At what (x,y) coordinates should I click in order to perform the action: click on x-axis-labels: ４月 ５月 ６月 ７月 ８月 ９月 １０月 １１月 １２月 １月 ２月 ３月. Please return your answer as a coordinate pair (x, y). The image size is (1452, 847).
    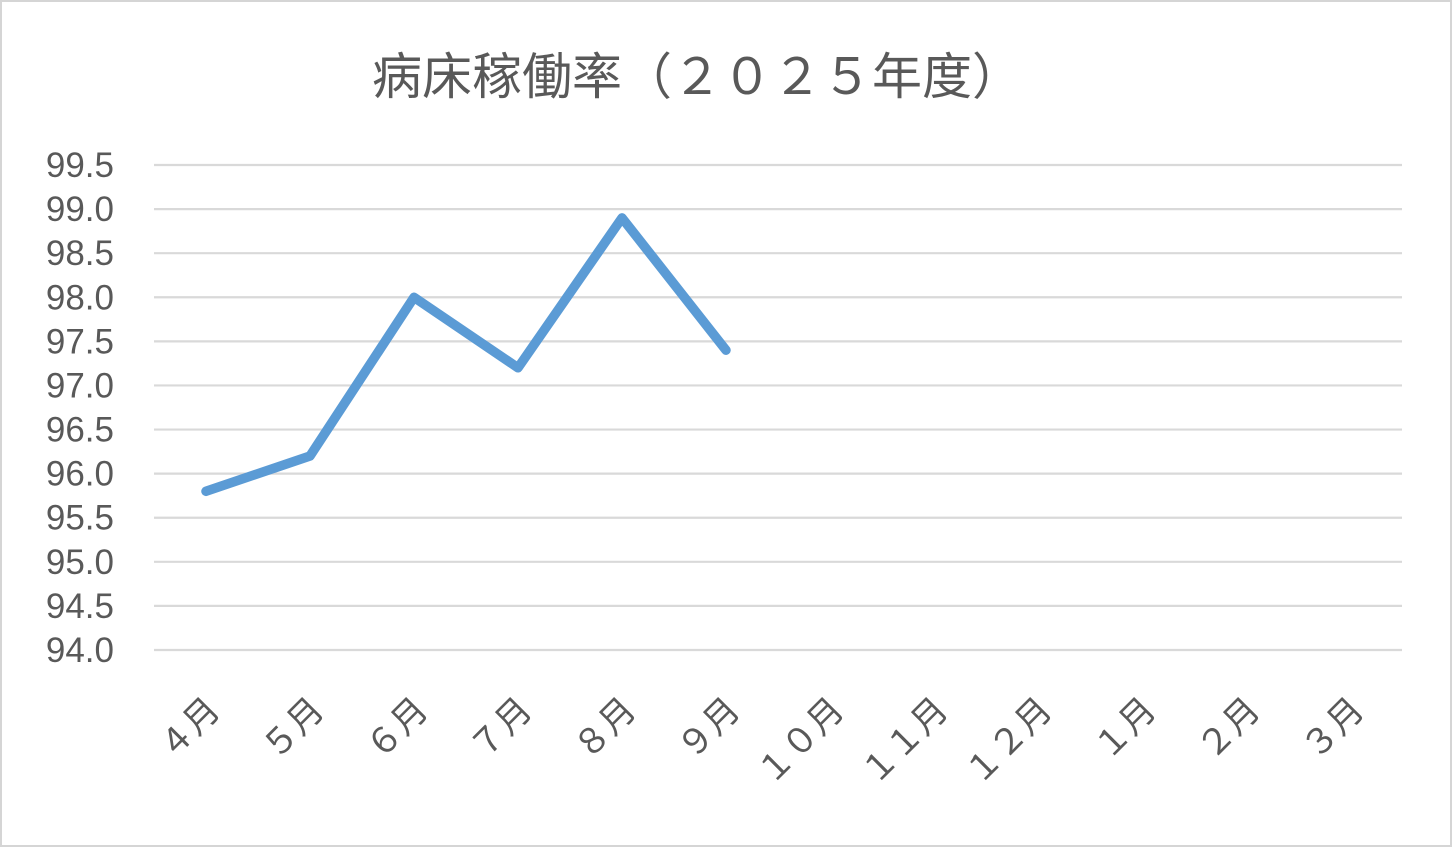
    Looking at the image, I should click on (761, 741).